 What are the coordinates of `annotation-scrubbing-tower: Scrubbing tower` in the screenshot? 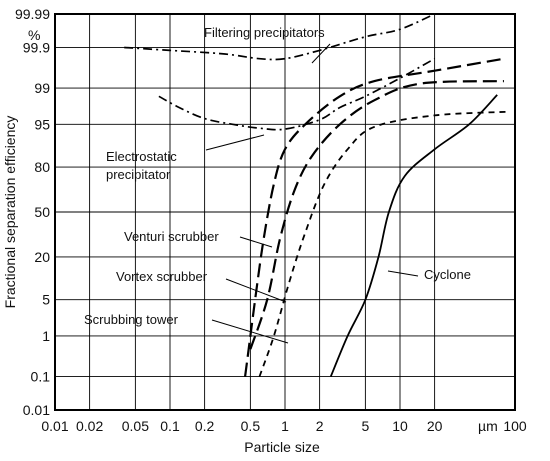 It's located at (131, 319).